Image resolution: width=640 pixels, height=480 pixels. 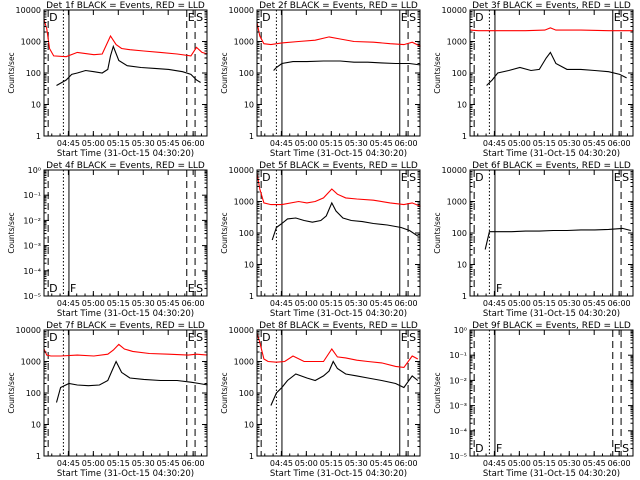 What do you see at coordinates (551, 6) in the screenshot?
I see `panel-title: Det 3f BLACK = Events, RED = LLD` at bounding box center [551, 6].